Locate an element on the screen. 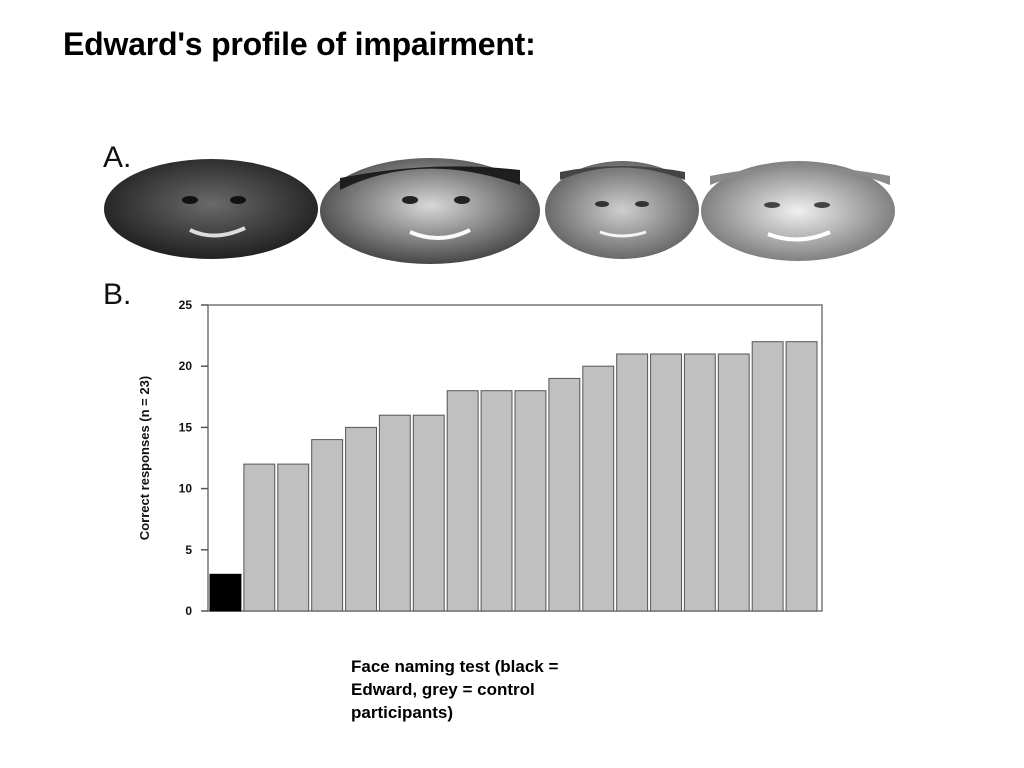  panel-a-label: A. is located at coordinates (117, 157).